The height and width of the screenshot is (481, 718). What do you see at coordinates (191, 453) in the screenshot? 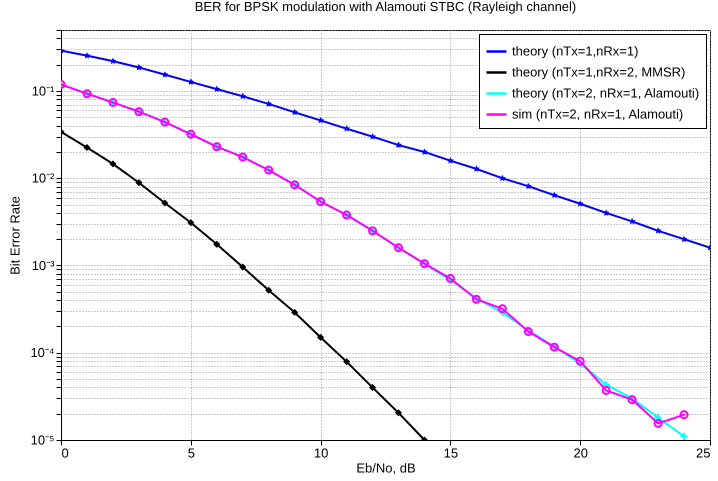
I see `x-tick-label: 5` at bounding box center [191, 453].